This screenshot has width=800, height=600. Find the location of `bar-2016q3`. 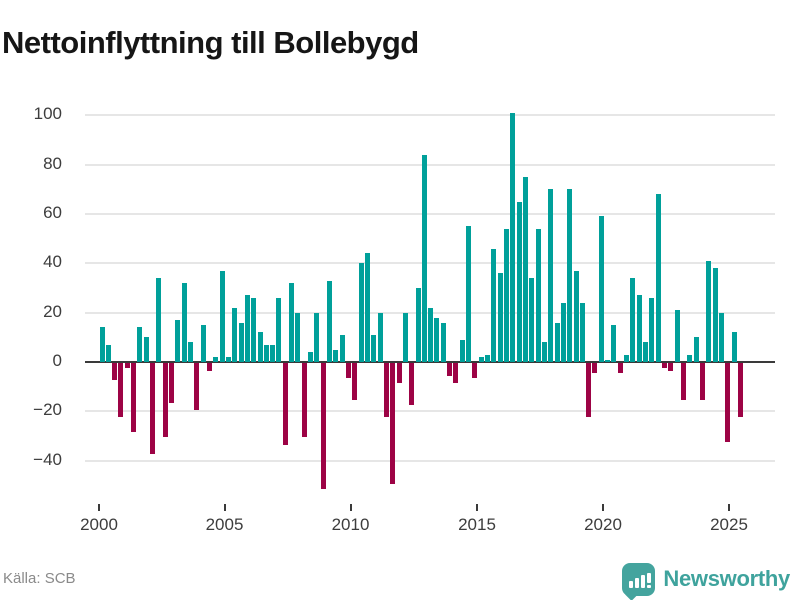

bar-2016q3 is located at coordinates (519, 281).